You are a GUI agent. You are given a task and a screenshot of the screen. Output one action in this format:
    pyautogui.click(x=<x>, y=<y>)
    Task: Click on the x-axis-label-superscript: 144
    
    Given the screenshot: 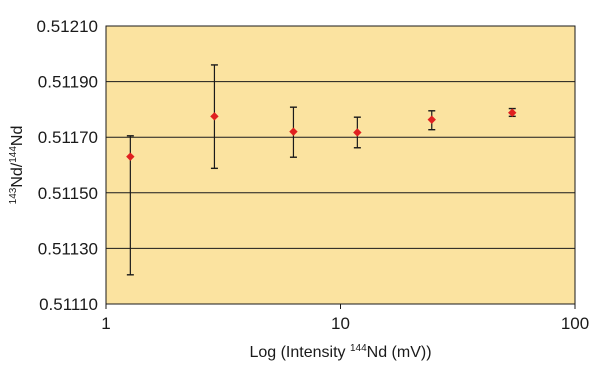 What is the action you would take?
    pyautogui.click(x=358, y=348)
    